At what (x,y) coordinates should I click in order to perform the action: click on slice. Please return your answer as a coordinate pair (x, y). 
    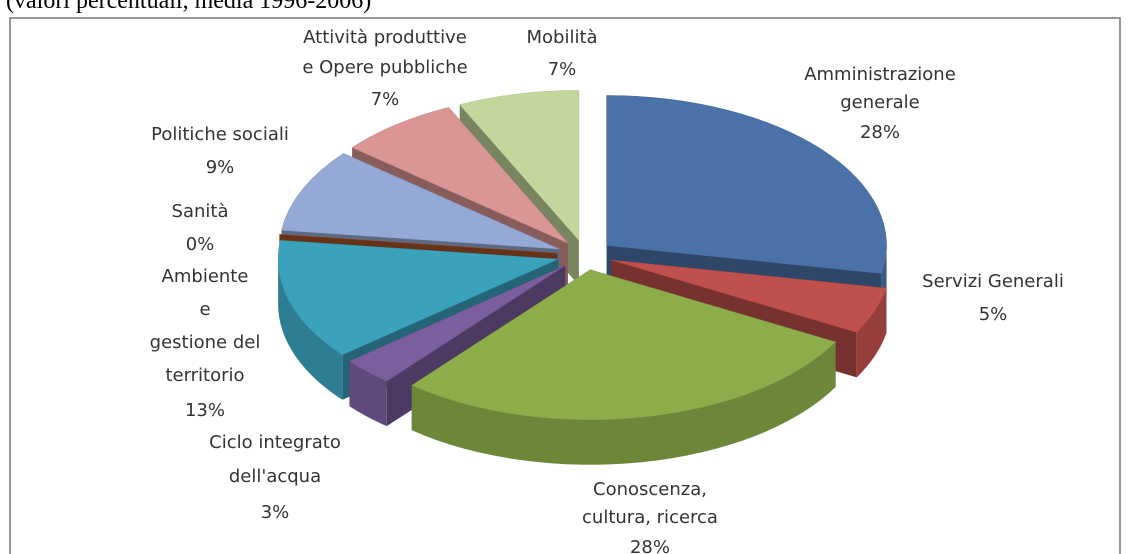
    Looking at the image, I should click on (624, 367).